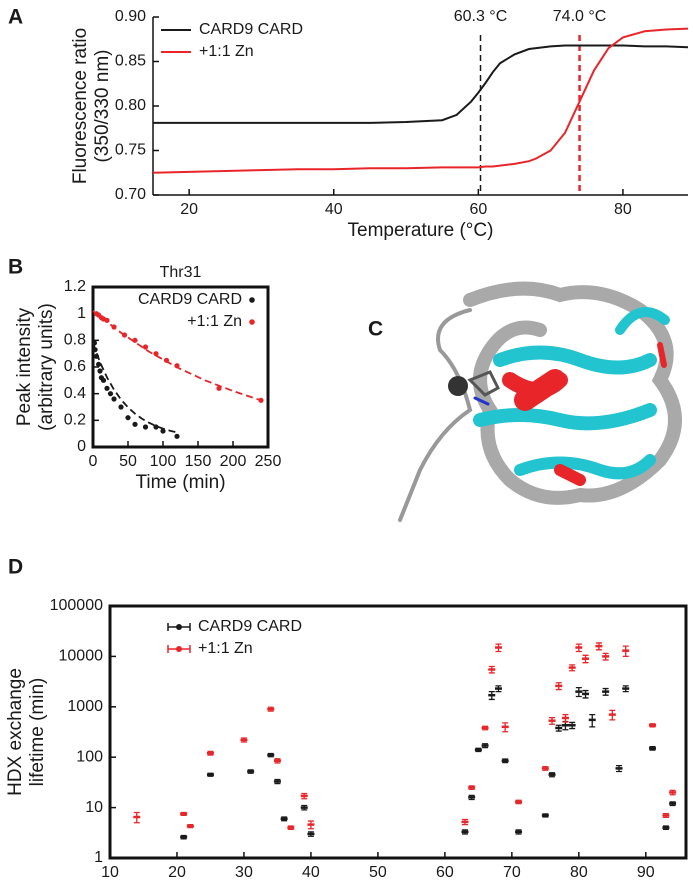 This screenshot has height=883, width=693. What do you see at coordinates (75, 420) in the screenshot?
I see `y-tick-label: 0.2` at bounding box center [75, 420].